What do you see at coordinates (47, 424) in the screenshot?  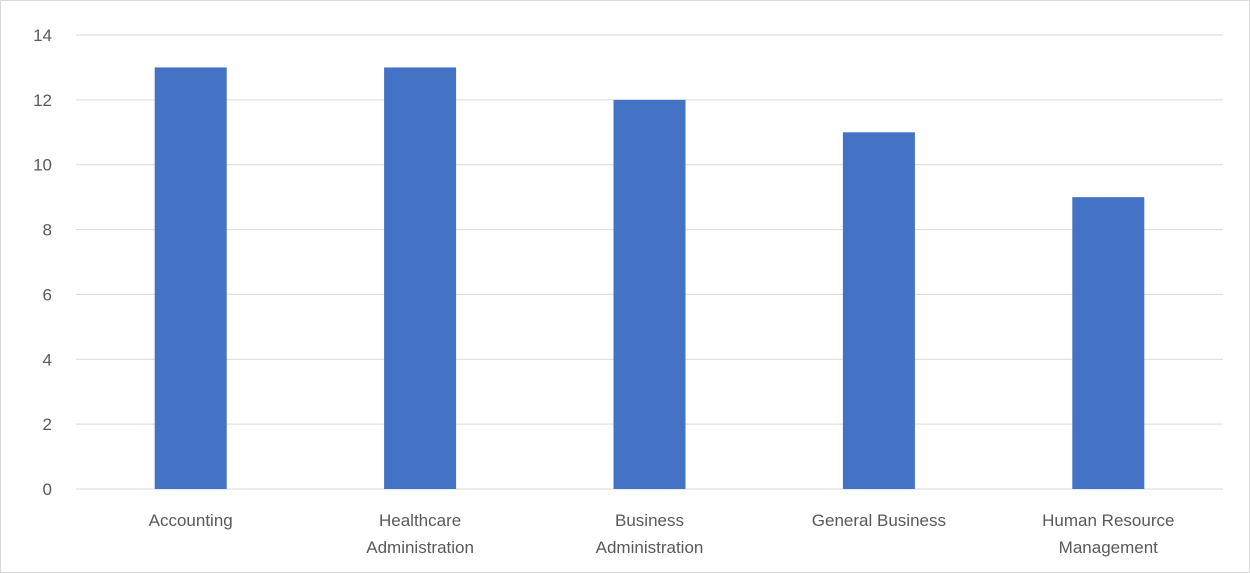 I see `y-tick-label: 2` at bounding box center [47, 424].